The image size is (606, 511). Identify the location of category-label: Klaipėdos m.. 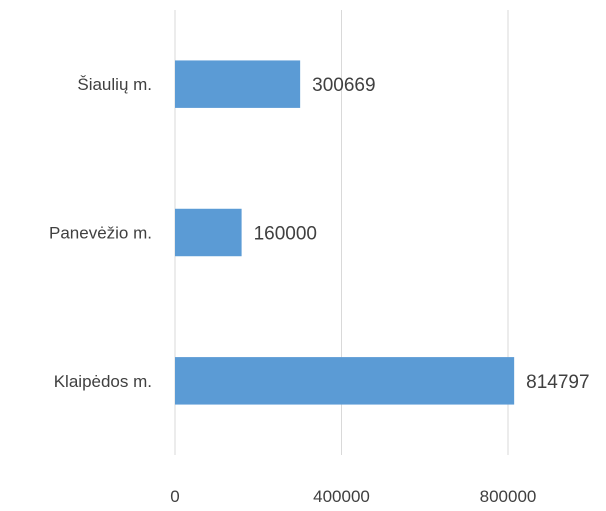
(103, 381).